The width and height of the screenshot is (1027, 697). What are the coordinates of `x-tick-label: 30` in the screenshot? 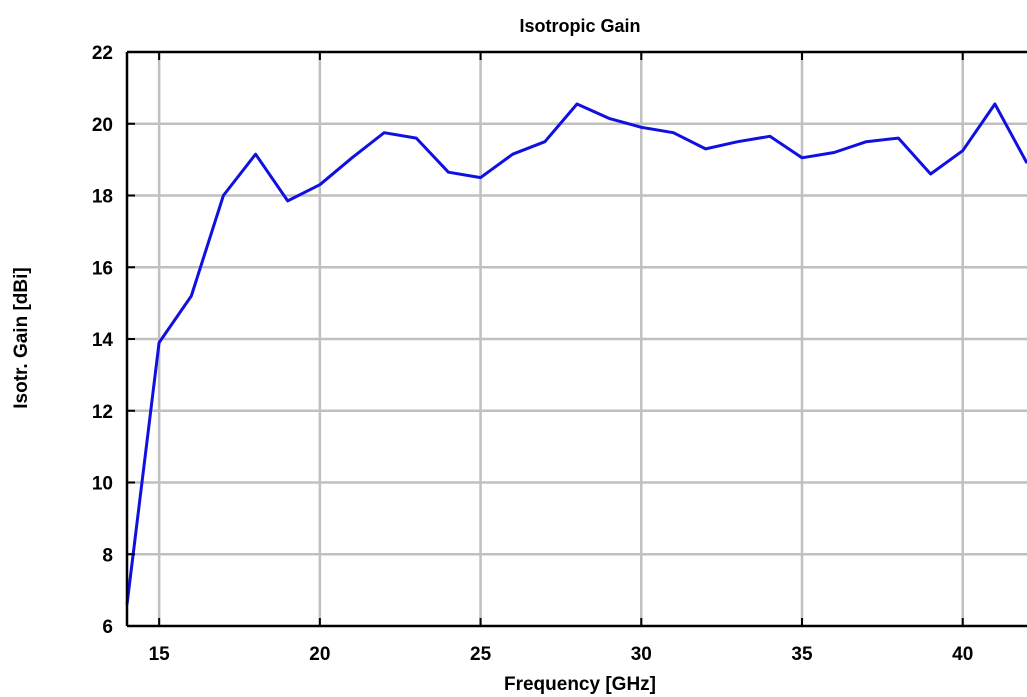 It's located at (641, 654).